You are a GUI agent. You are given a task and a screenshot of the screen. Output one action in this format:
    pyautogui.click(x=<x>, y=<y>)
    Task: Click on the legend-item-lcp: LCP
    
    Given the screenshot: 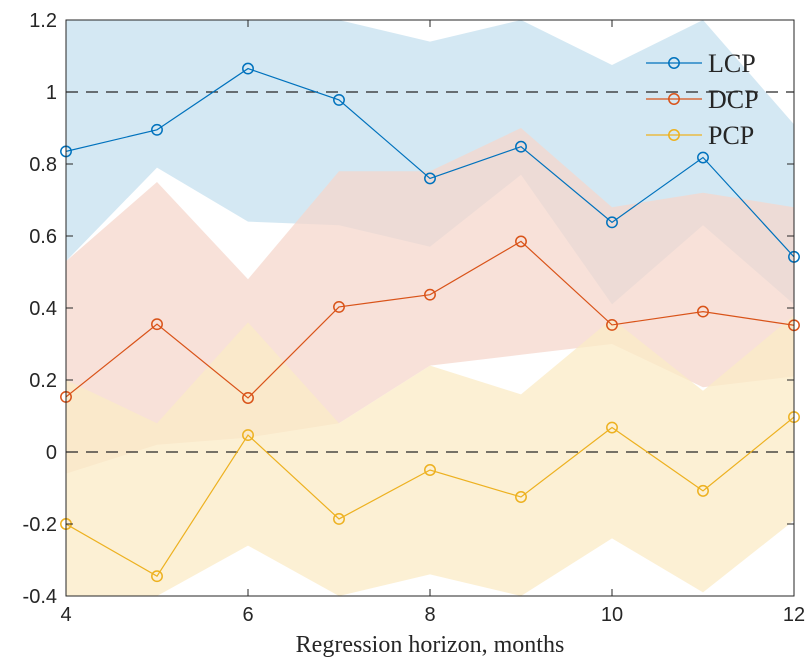 What is the action you would take?
    pyautogui.click(x=701, y=63)
    